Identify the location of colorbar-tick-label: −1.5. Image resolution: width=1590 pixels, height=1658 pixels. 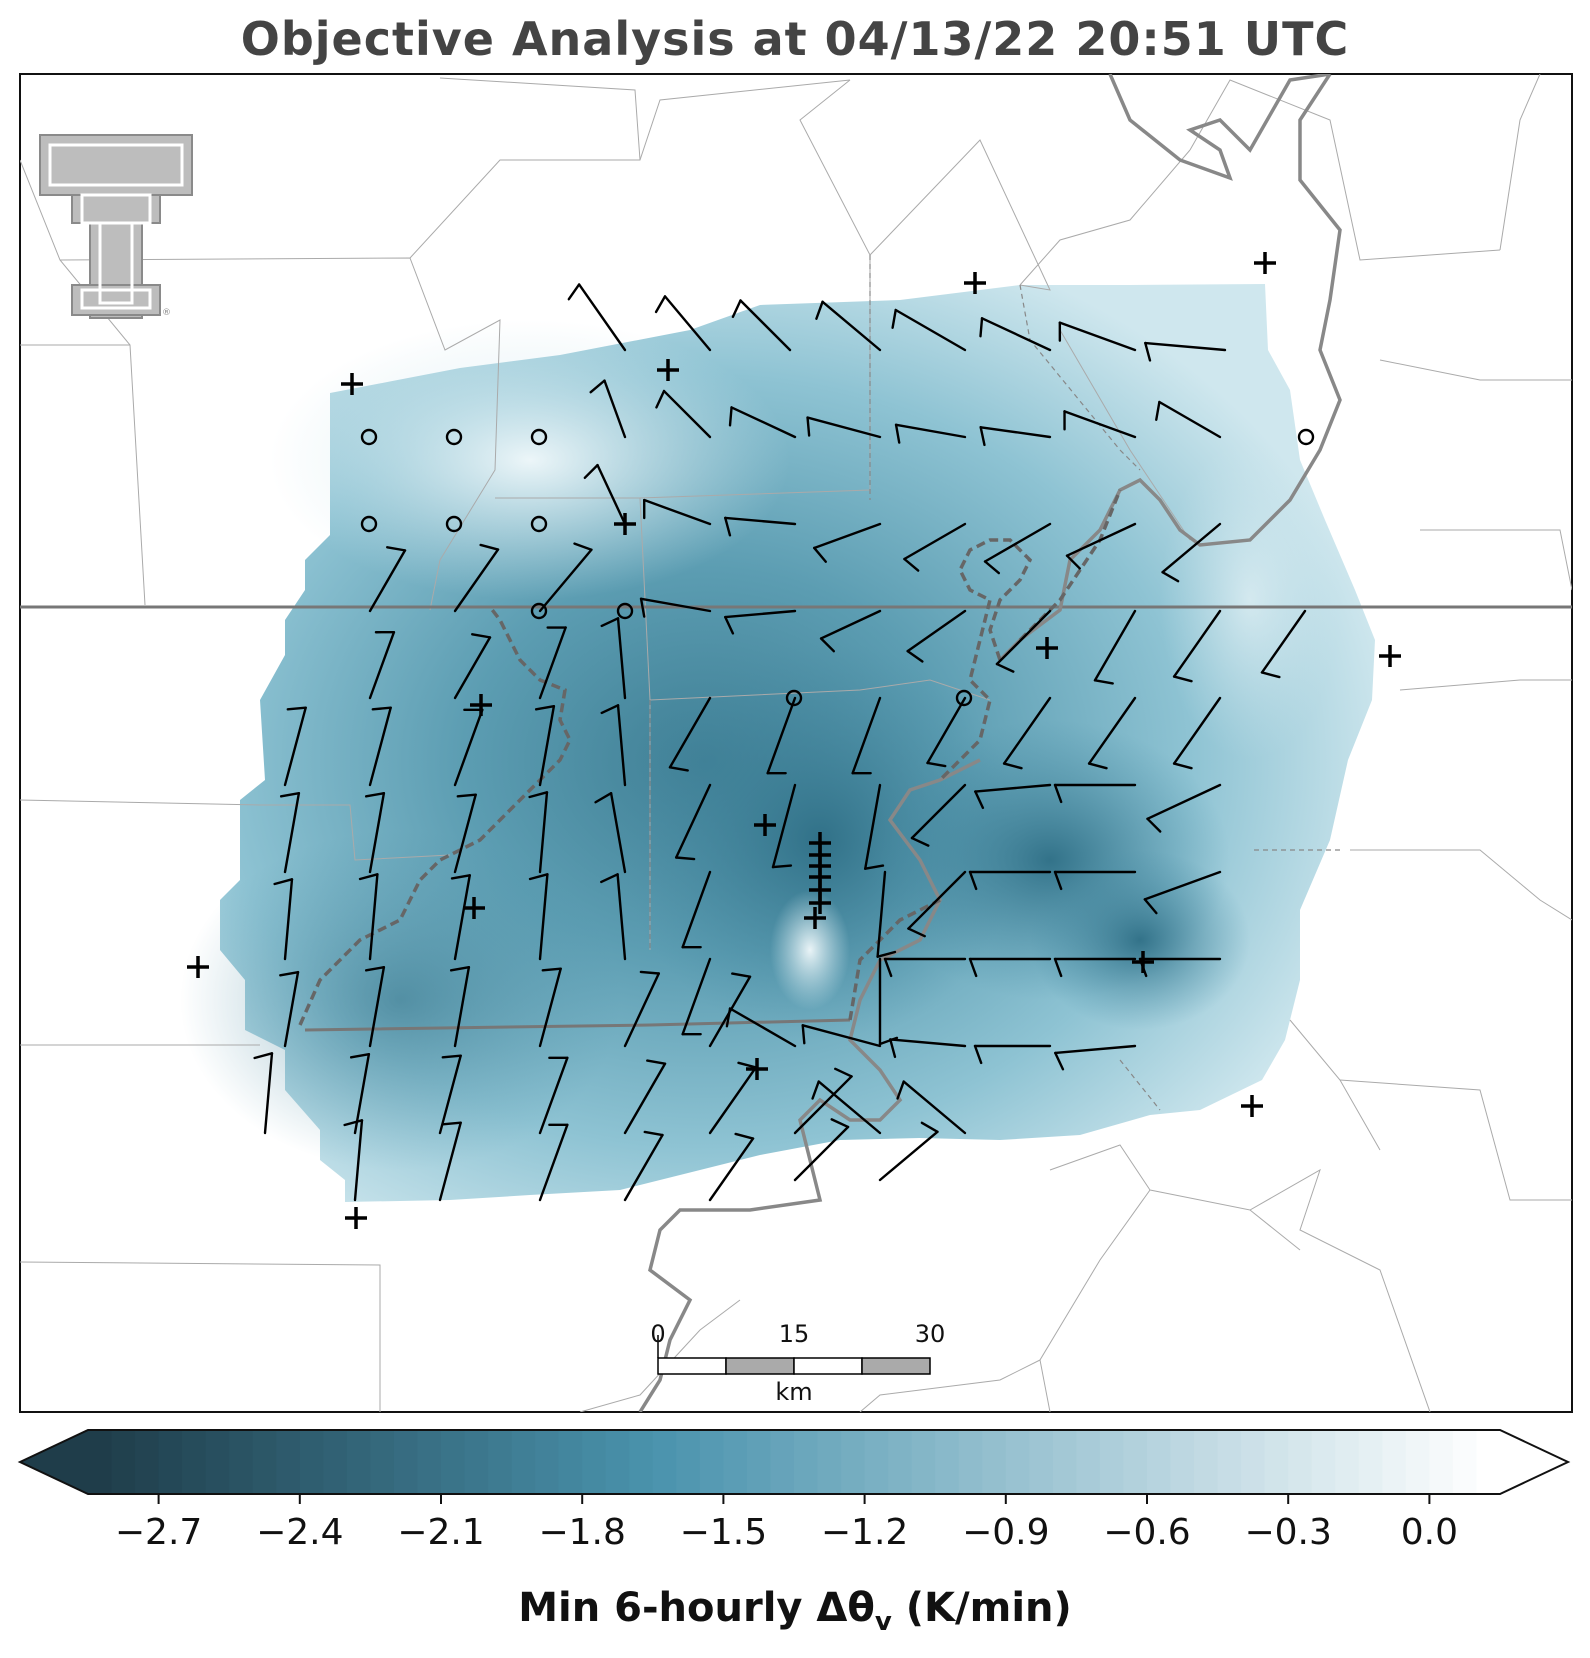
(723, 1532).